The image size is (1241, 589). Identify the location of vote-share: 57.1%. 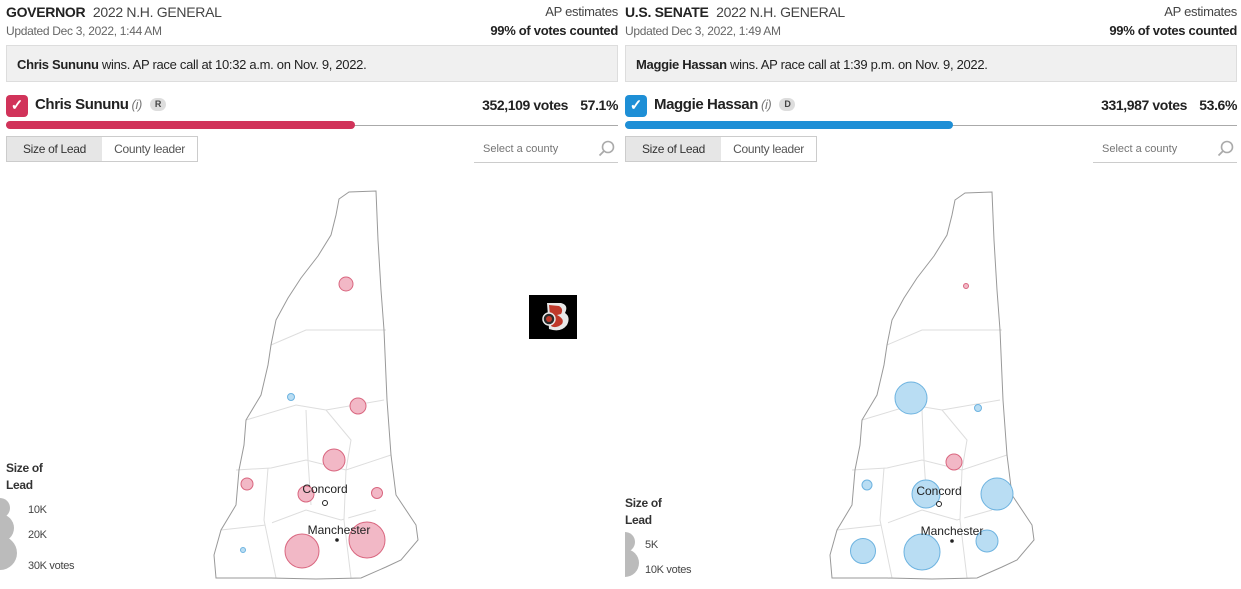
(599, 105).